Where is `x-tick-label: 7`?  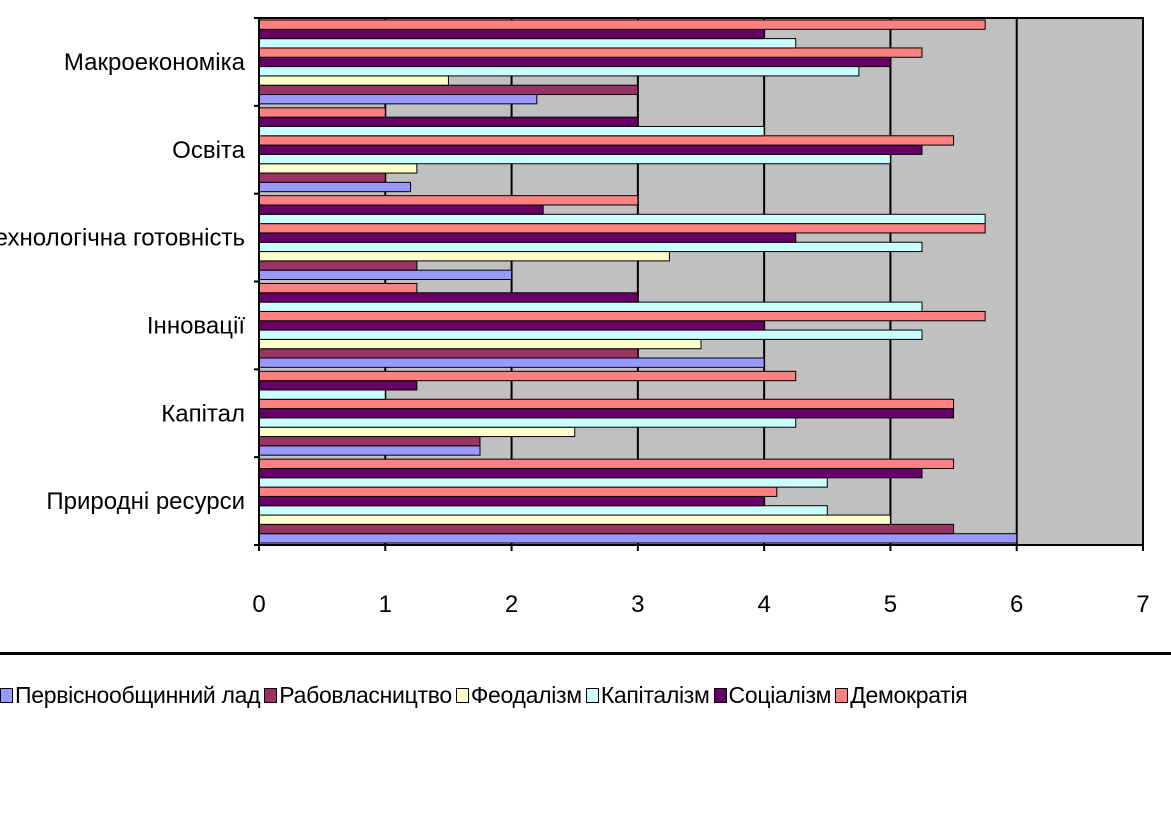
x-tick-label: 7 is located at coordinates (1142, 604).